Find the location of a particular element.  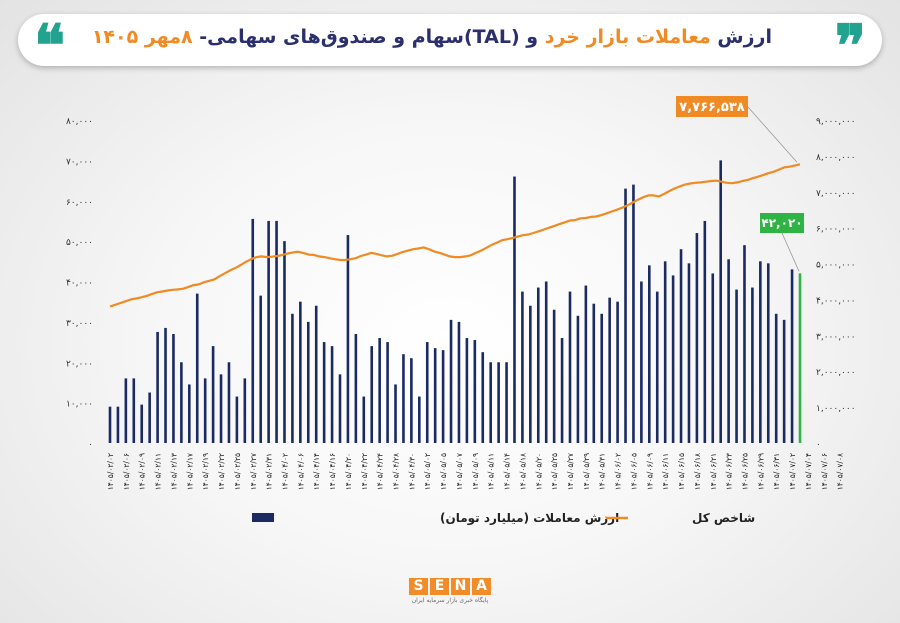

y-right-tick-label: ۹,۰۰۰,۰۰۰ is located at coordinates (836, 122).